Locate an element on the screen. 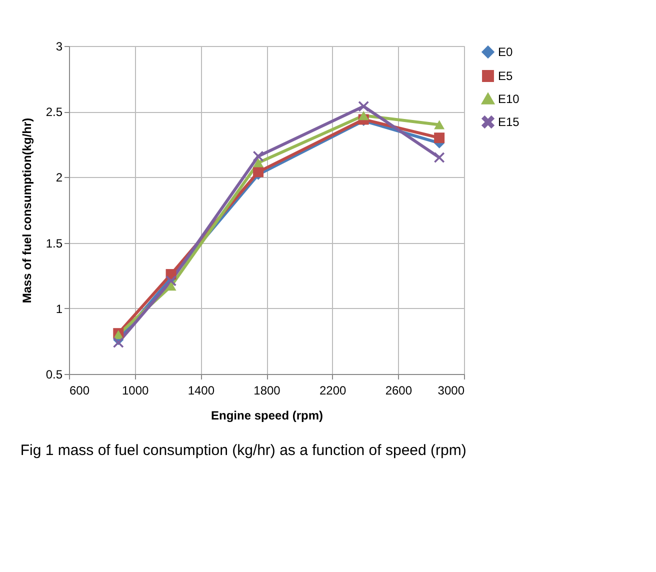 This screenshot has width=656, height=572. x-tick-label: 600 is located at coordinates (80, 391).